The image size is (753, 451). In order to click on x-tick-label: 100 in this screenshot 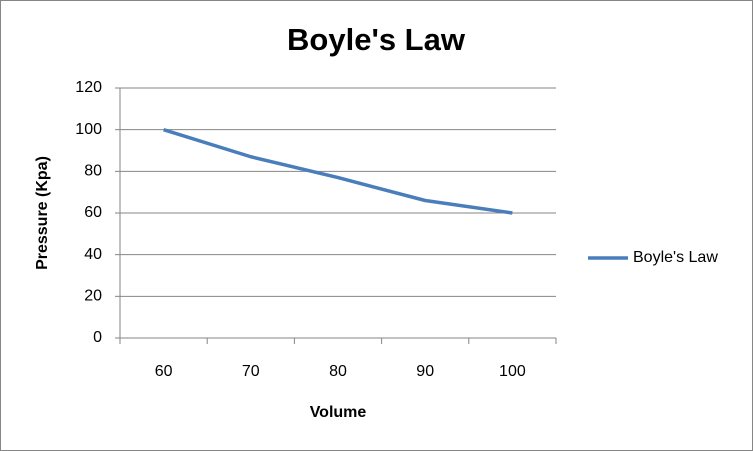, I will do `click(512, 371)`.